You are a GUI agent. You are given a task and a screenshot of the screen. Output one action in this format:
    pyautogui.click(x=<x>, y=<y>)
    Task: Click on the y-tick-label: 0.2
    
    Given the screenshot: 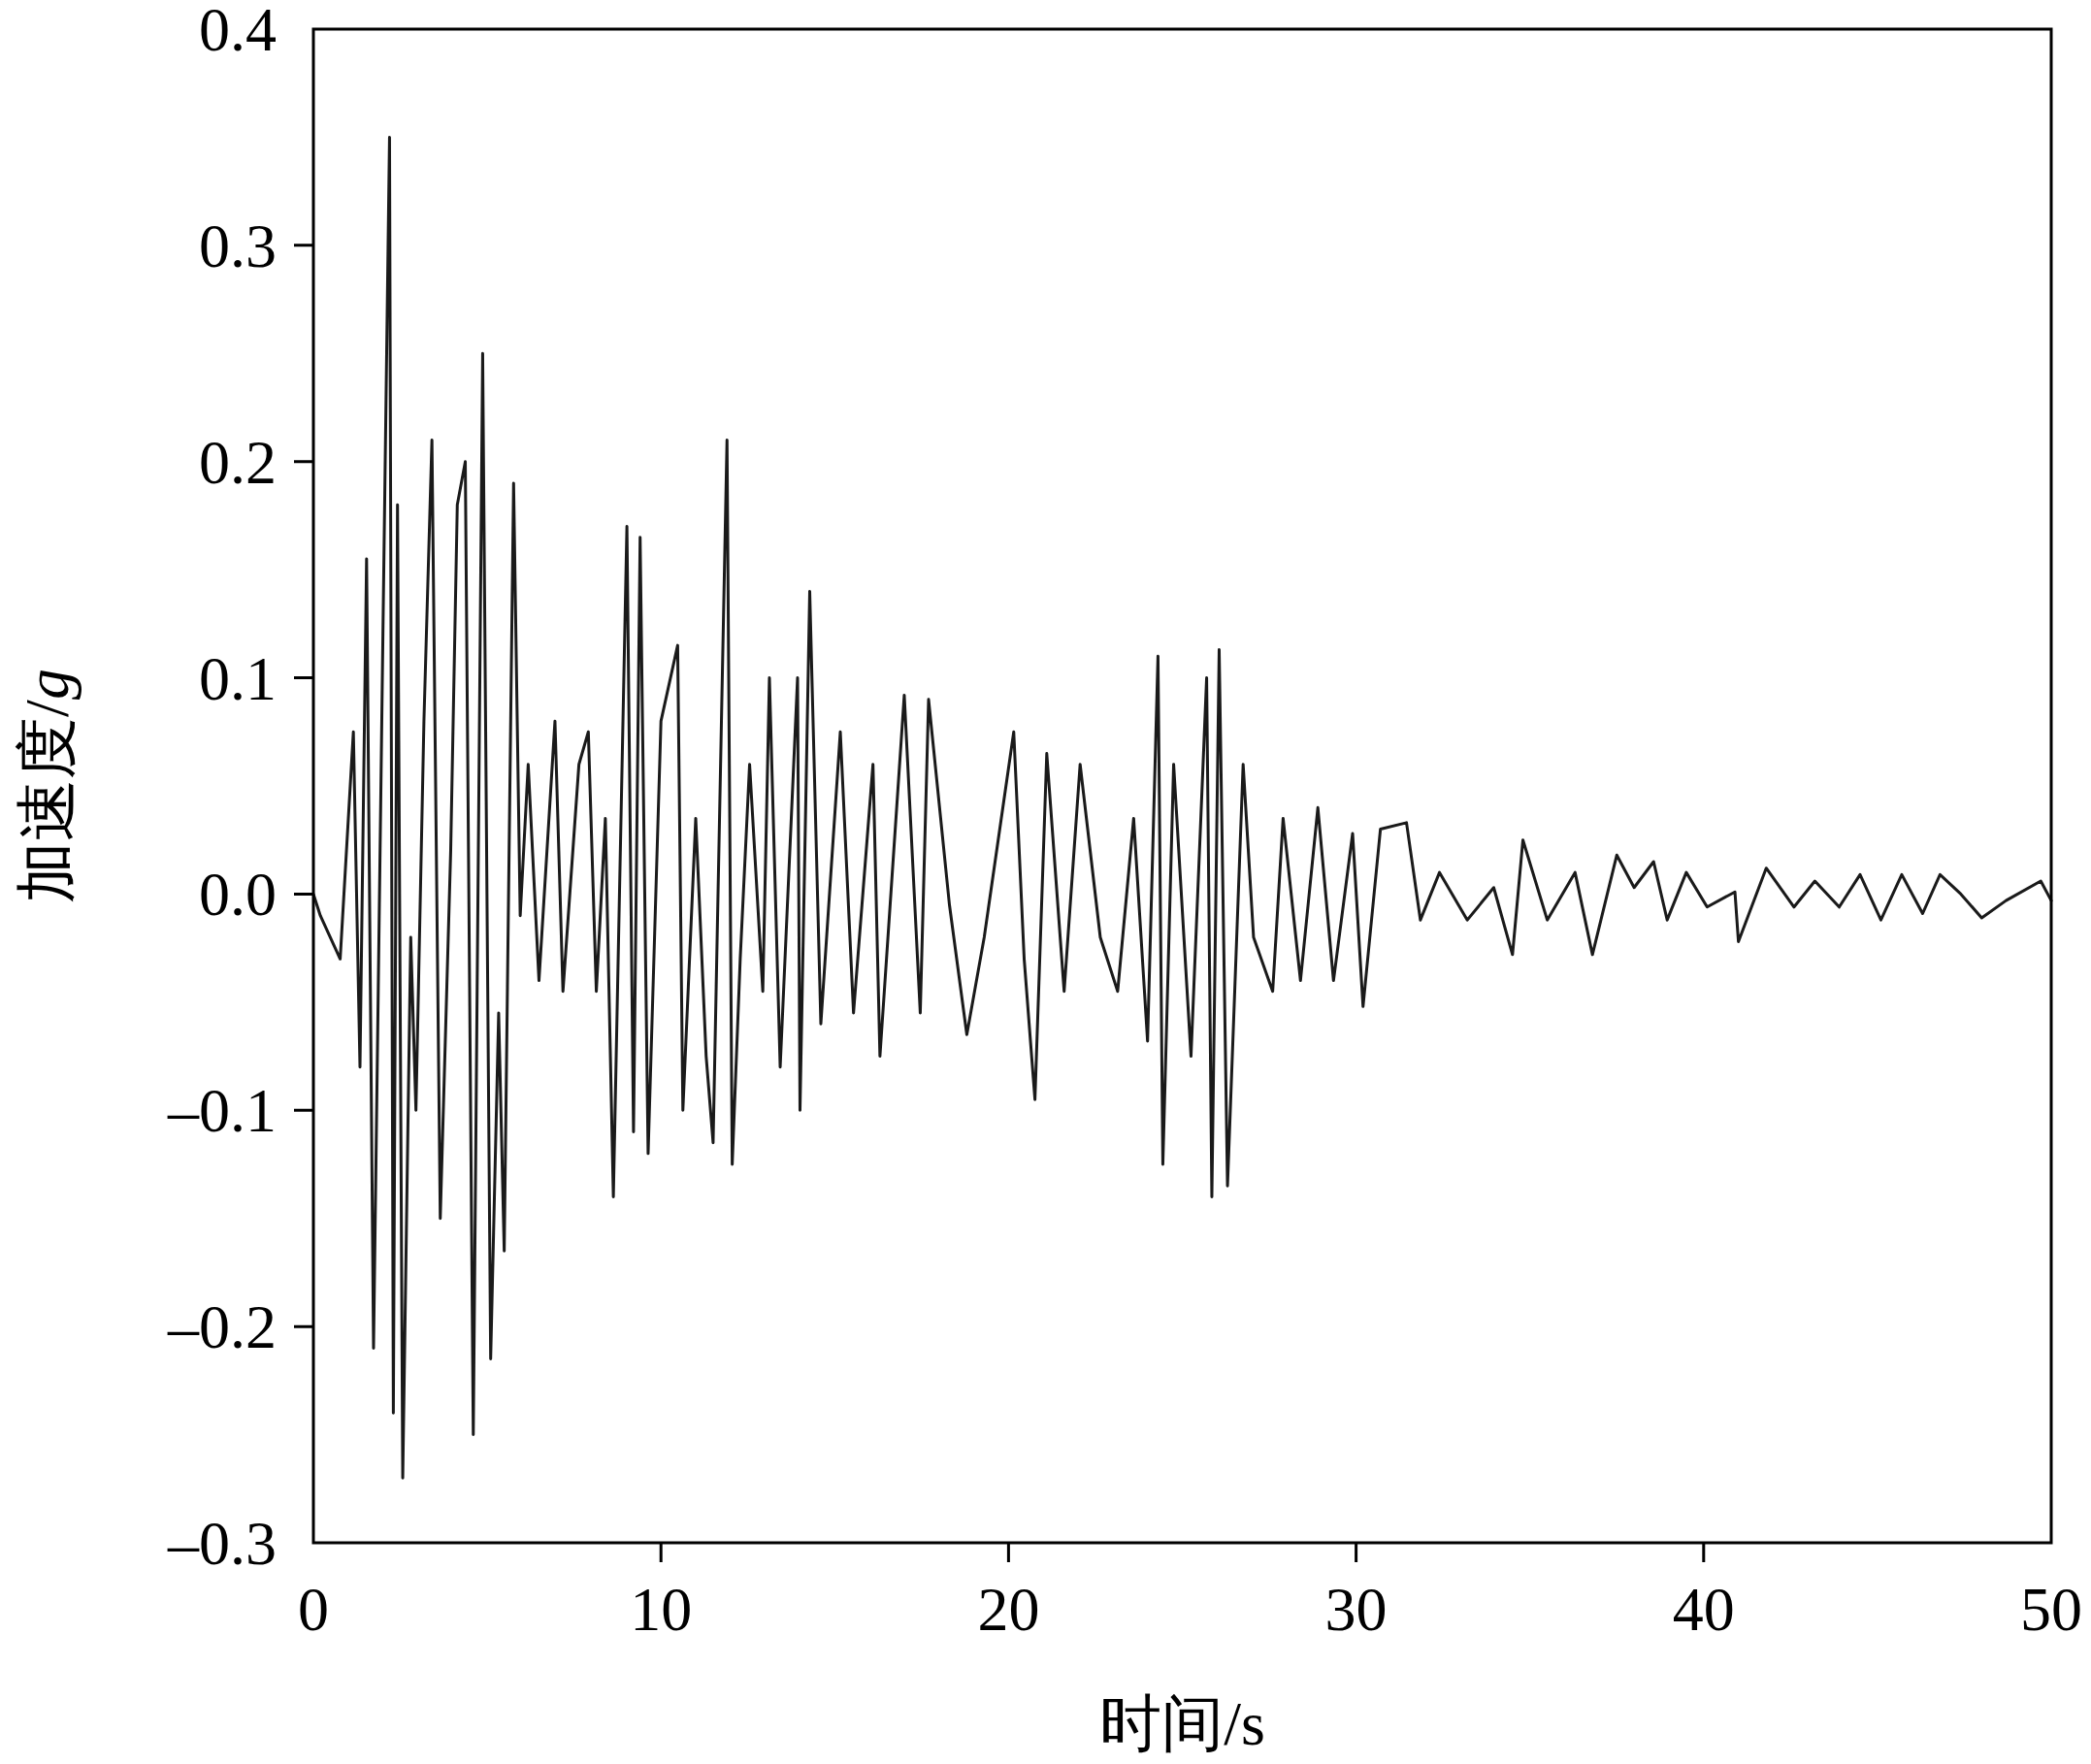 What is the action you would take?
    pyautogui.click(x=238, y=462)
    